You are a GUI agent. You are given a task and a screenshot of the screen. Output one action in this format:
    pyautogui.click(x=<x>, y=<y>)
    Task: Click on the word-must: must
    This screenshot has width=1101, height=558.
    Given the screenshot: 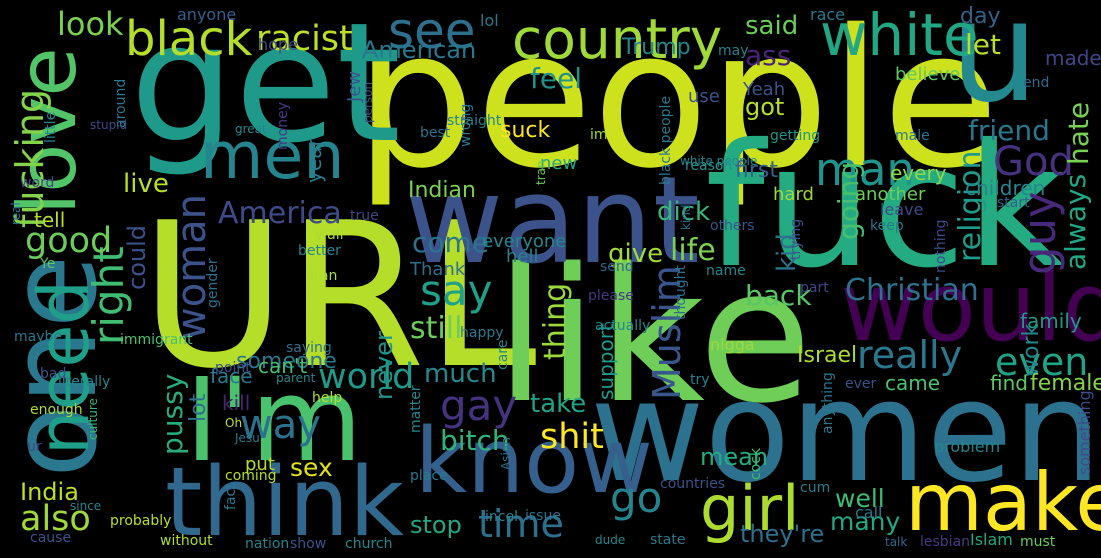 What is the action you would take?
    pyautogui.click(x=1038, y=542)
    